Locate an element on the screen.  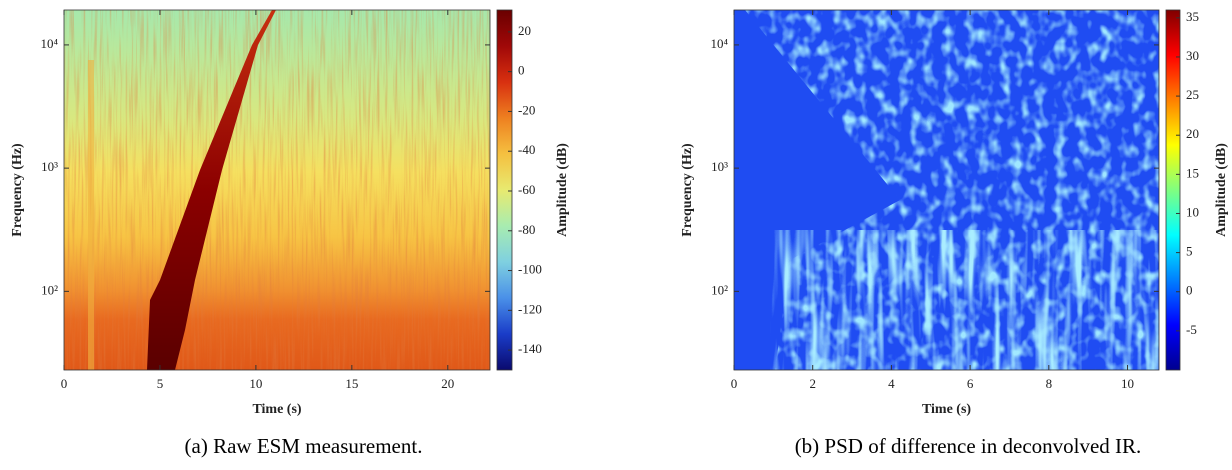
colorbar-tick-label: -120 is located at coordinates (530, 308).